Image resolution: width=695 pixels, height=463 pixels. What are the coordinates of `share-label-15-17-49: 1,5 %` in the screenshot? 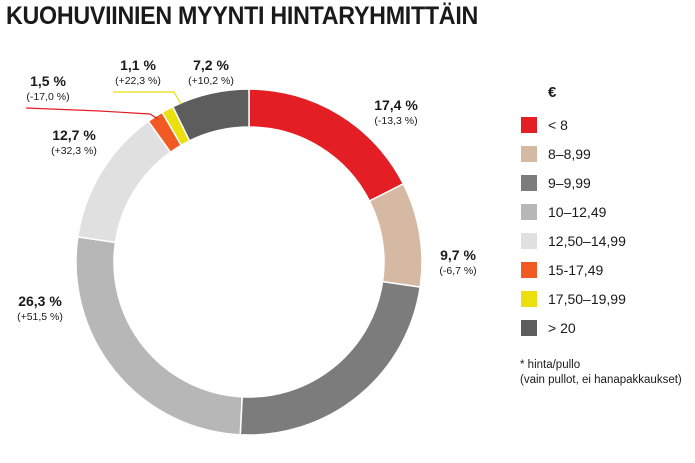 It's located at (48, 81).